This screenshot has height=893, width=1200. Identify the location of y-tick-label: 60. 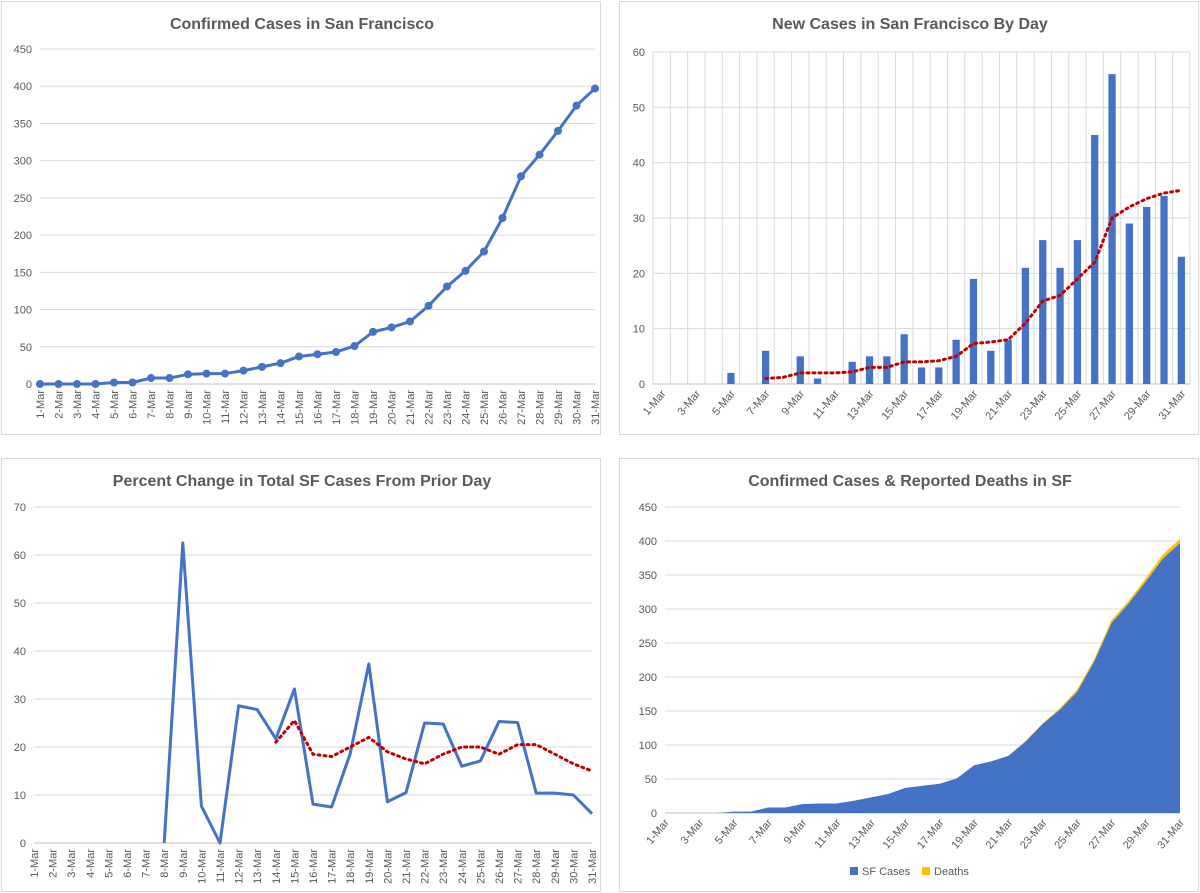
(20, 556).